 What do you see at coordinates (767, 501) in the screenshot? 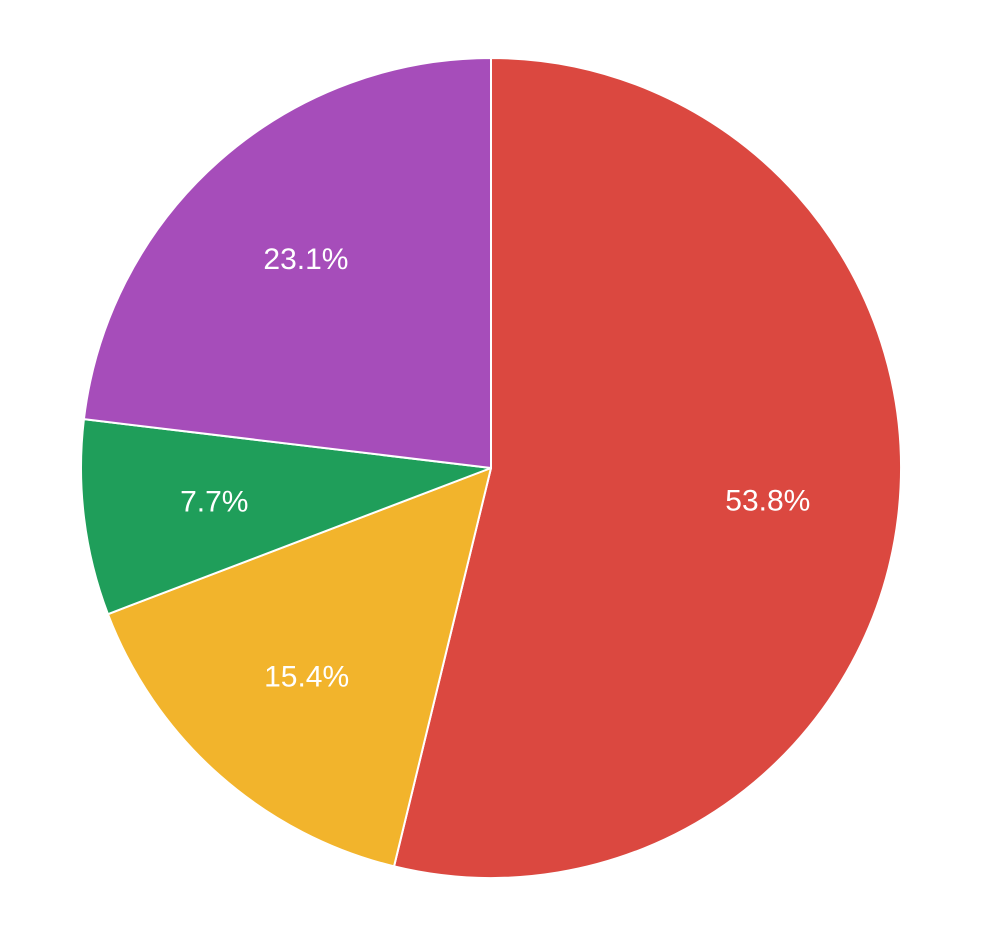
I see `pie-slice-label-0: 53.8%` at bounding box center [767, 501].